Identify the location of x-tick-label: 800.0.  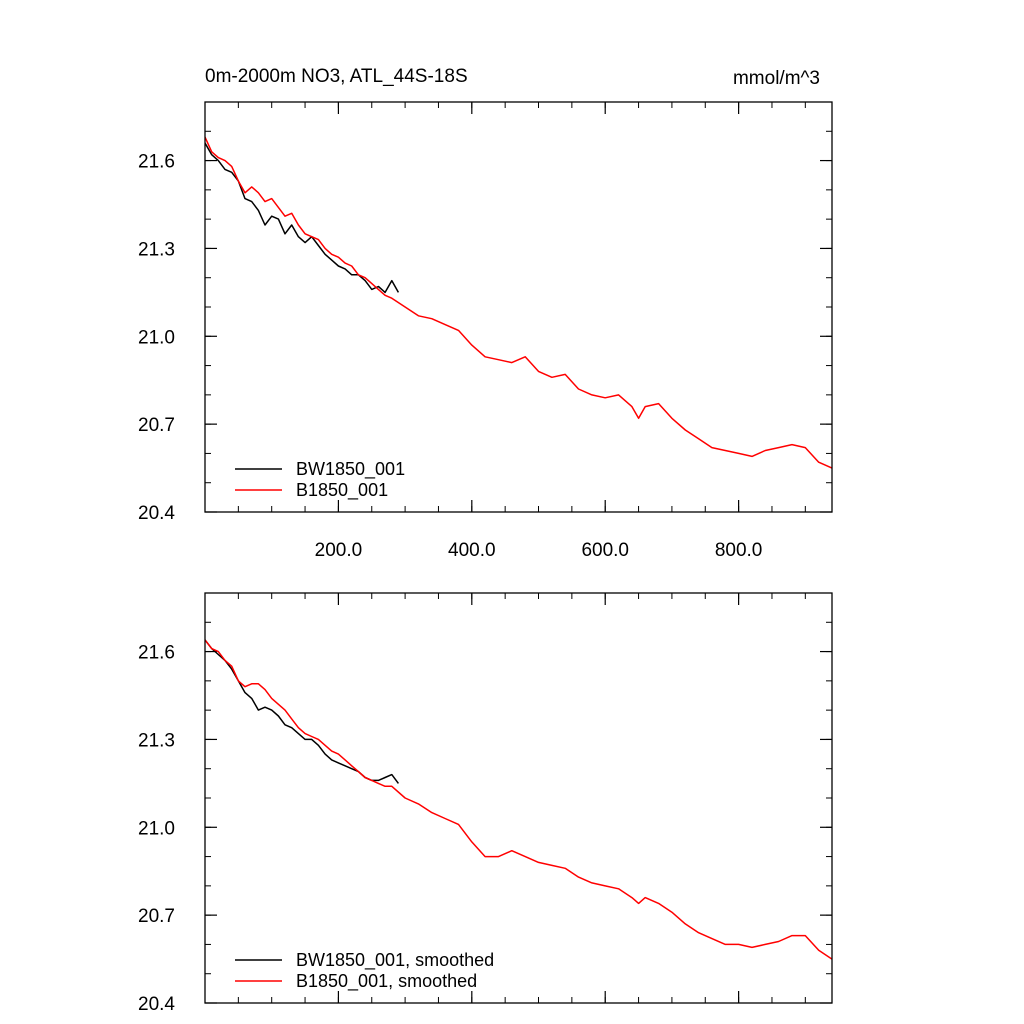
(739, 550).